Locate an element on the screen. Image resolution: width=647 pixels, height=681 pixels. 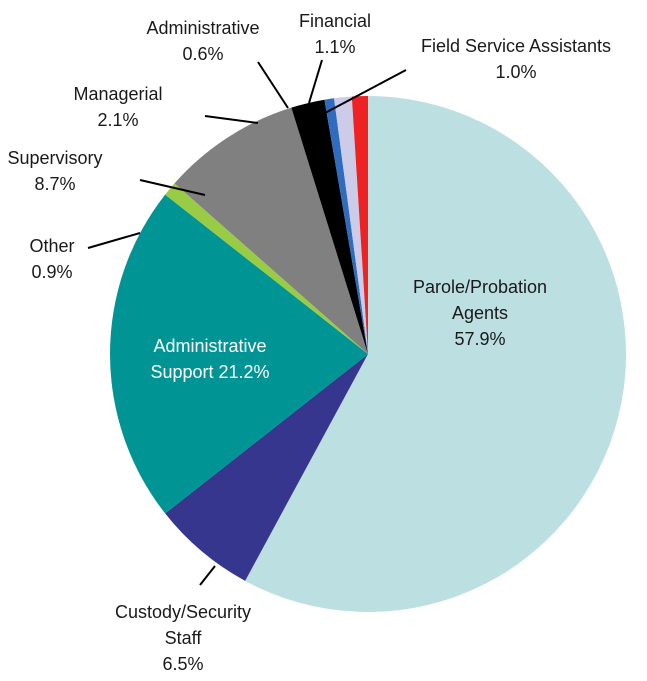
leader-line-financial is located at coordinates (315, 81).